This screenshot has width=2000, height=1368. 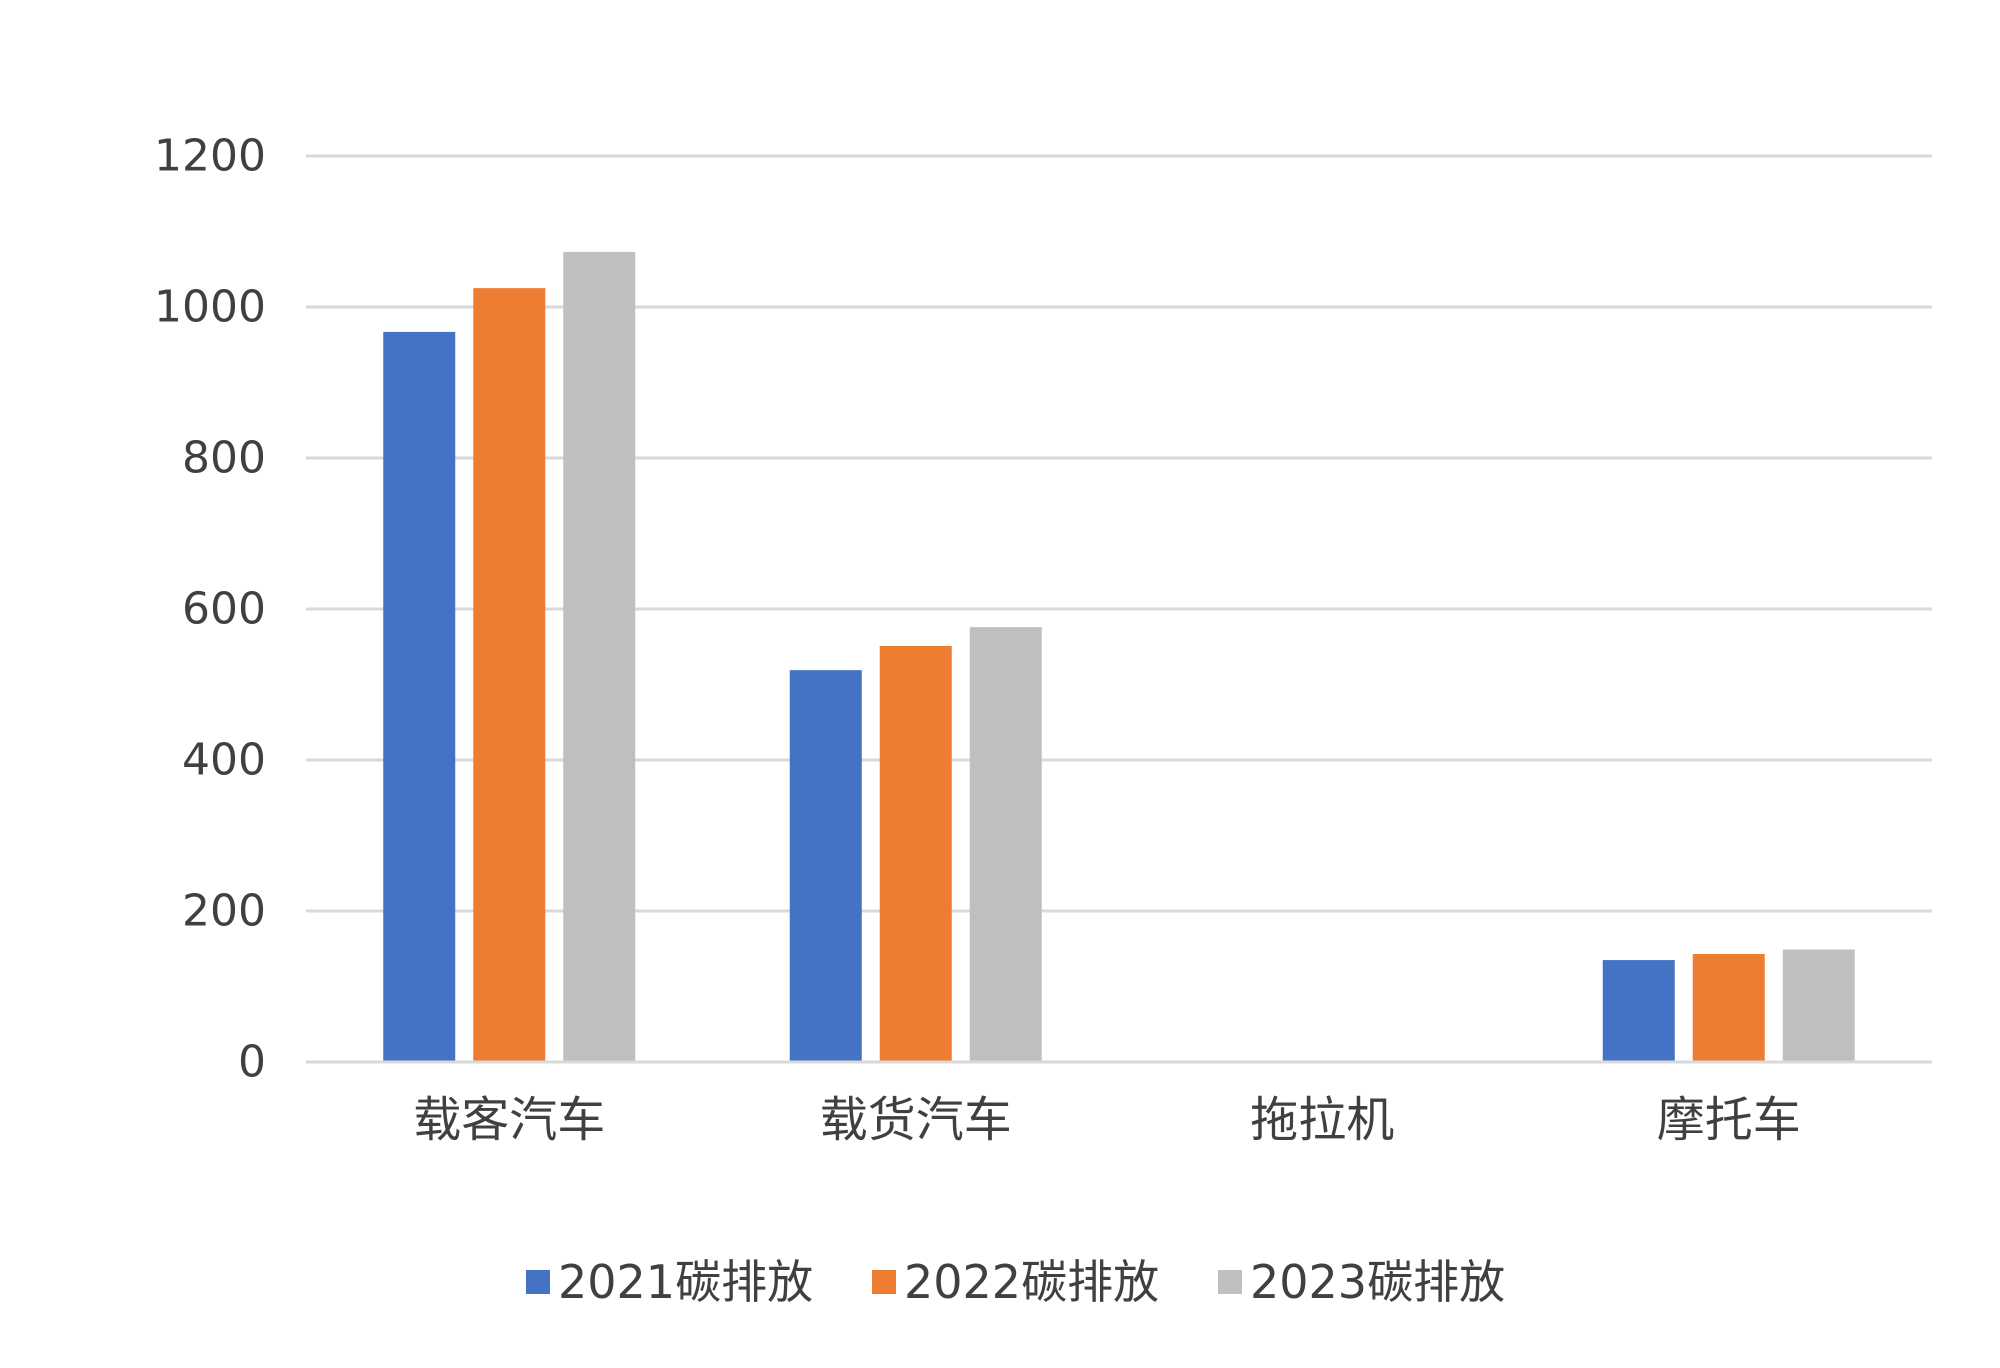 What do you see at coordinates (252, 1062) in the screenshot?
I see `y-tick-label: 0` at bounding box center [252, 1062].